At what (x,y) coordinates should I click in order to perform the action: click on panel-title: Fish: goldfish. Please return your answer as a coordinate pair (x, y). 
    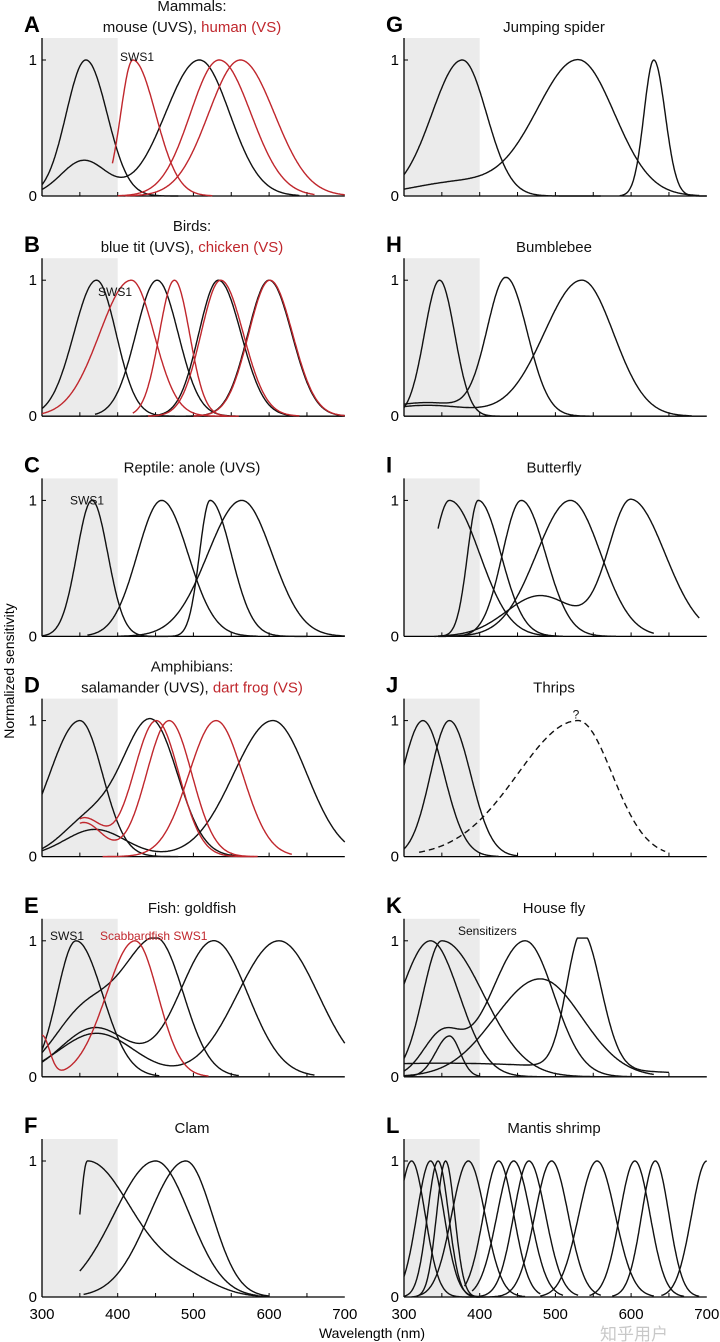
    Looking at the image, I should click on (192, 908).